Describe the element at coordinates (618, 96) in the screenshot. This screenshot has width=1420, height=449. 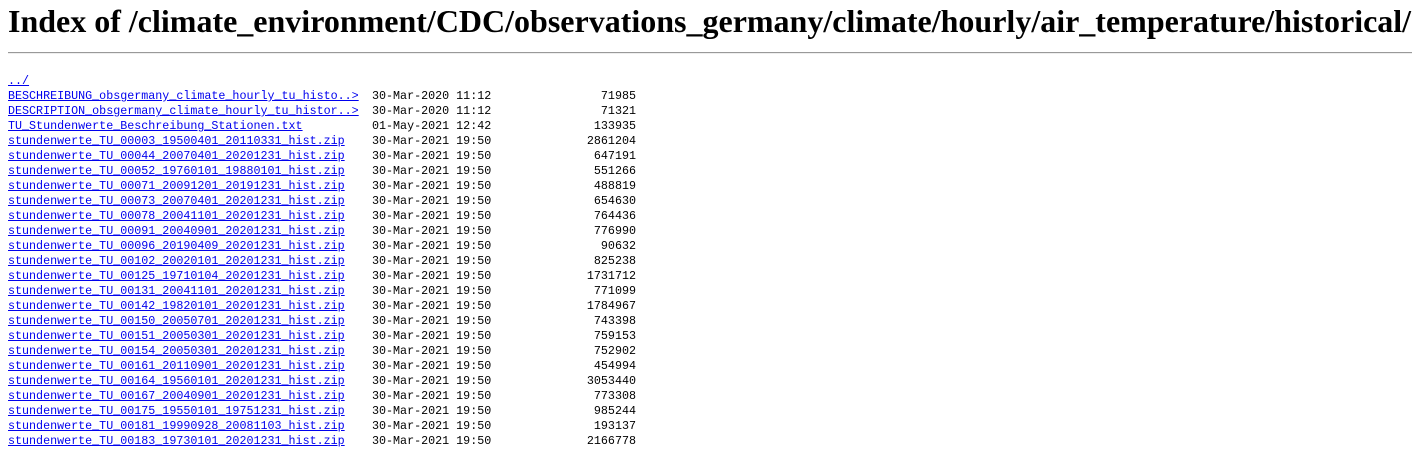
I see `file-size: 71985` at that location.